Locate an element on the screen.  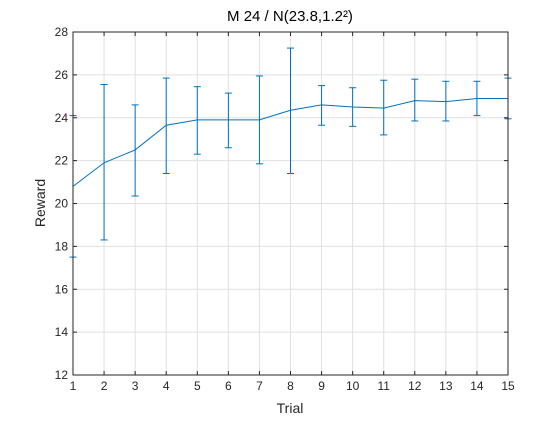
y-axis-label: Reward is located at coordinates (40, 203).